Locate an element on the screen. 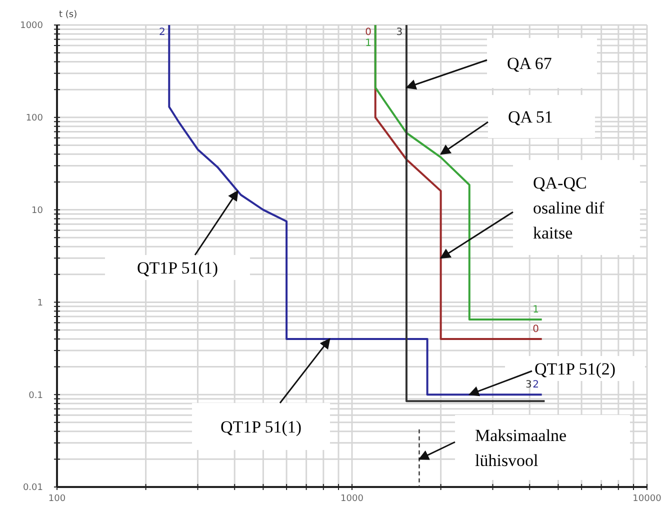  x-tick-label: 100 is located at coordinates (57, 499).